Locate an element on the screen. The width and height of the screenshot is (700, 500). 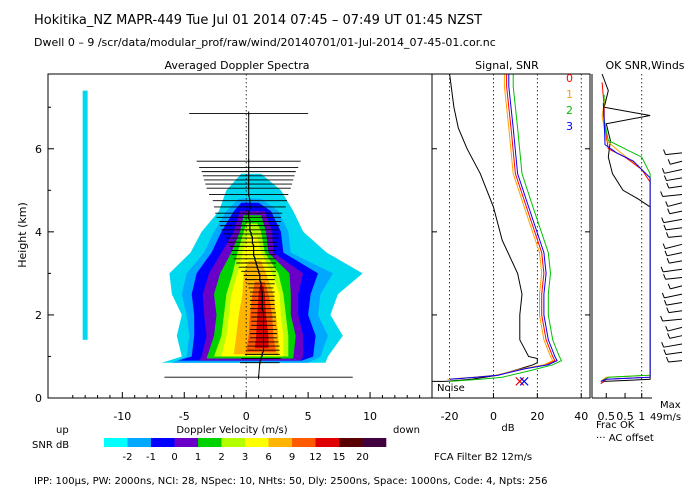
colorbar-tick-label: 1 is located at coordinates (198, 457).